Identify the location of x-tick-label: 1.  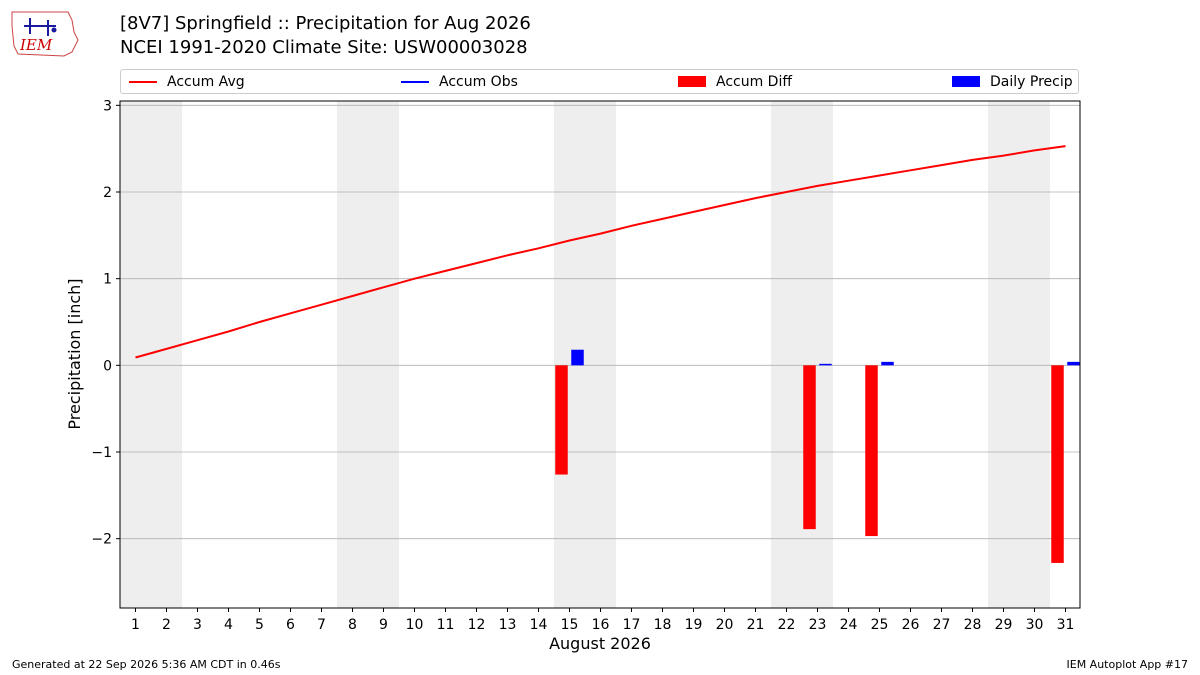
(135, 625).